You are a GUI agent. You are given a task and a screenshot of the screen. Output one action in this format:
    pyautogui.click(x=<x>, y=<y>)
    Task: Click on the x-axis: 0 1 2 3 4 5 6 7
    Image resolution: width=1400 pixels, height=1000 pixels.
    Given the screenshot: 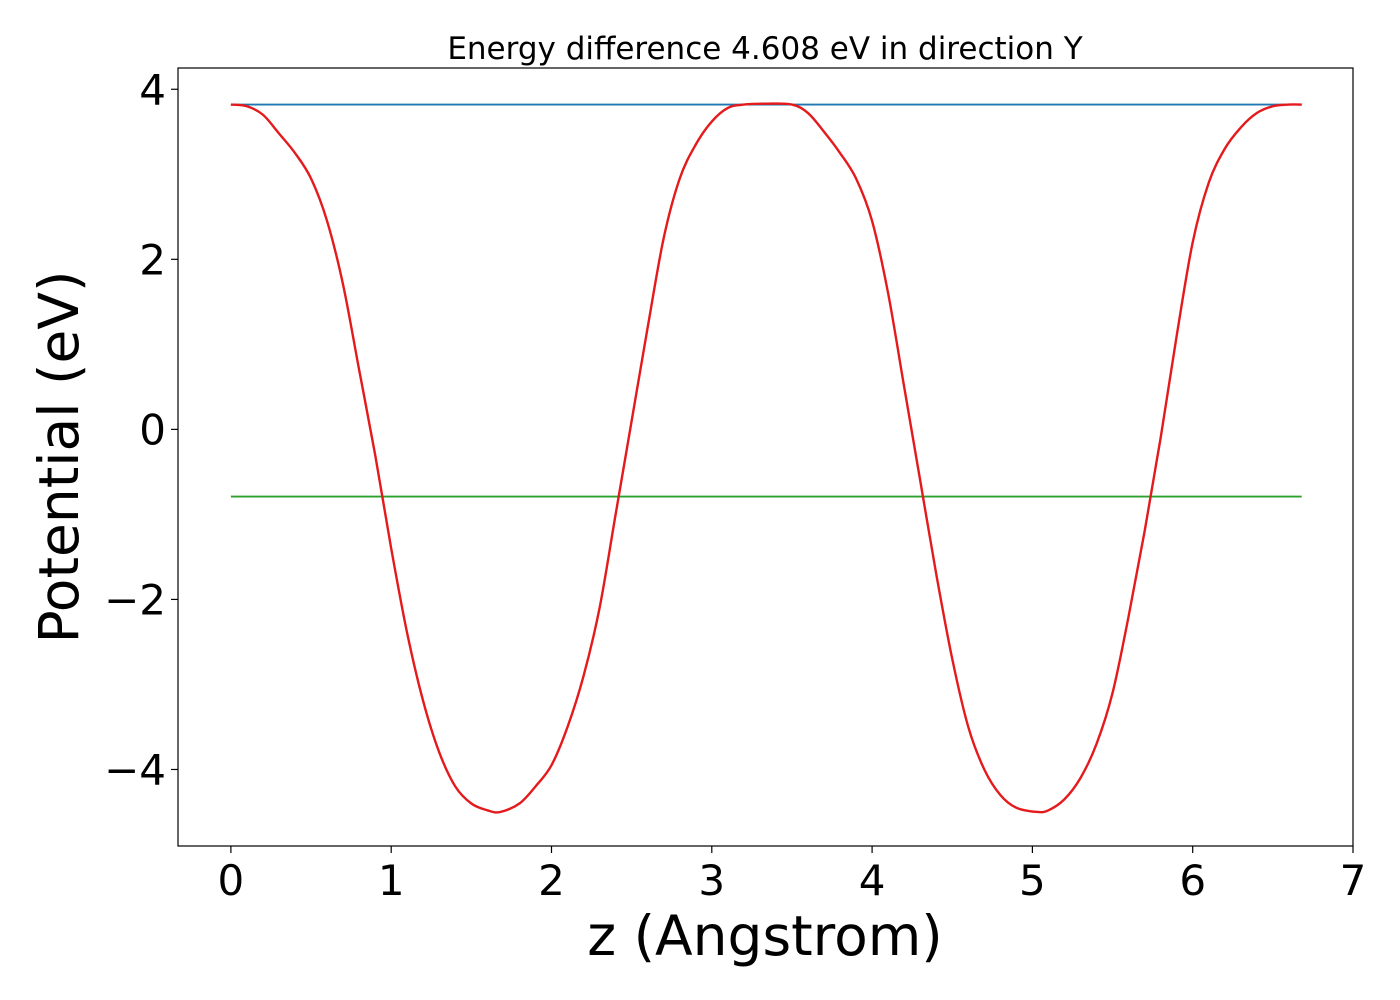 What is the action you would take?
    pyautogui.click(x=792, y=875)
    